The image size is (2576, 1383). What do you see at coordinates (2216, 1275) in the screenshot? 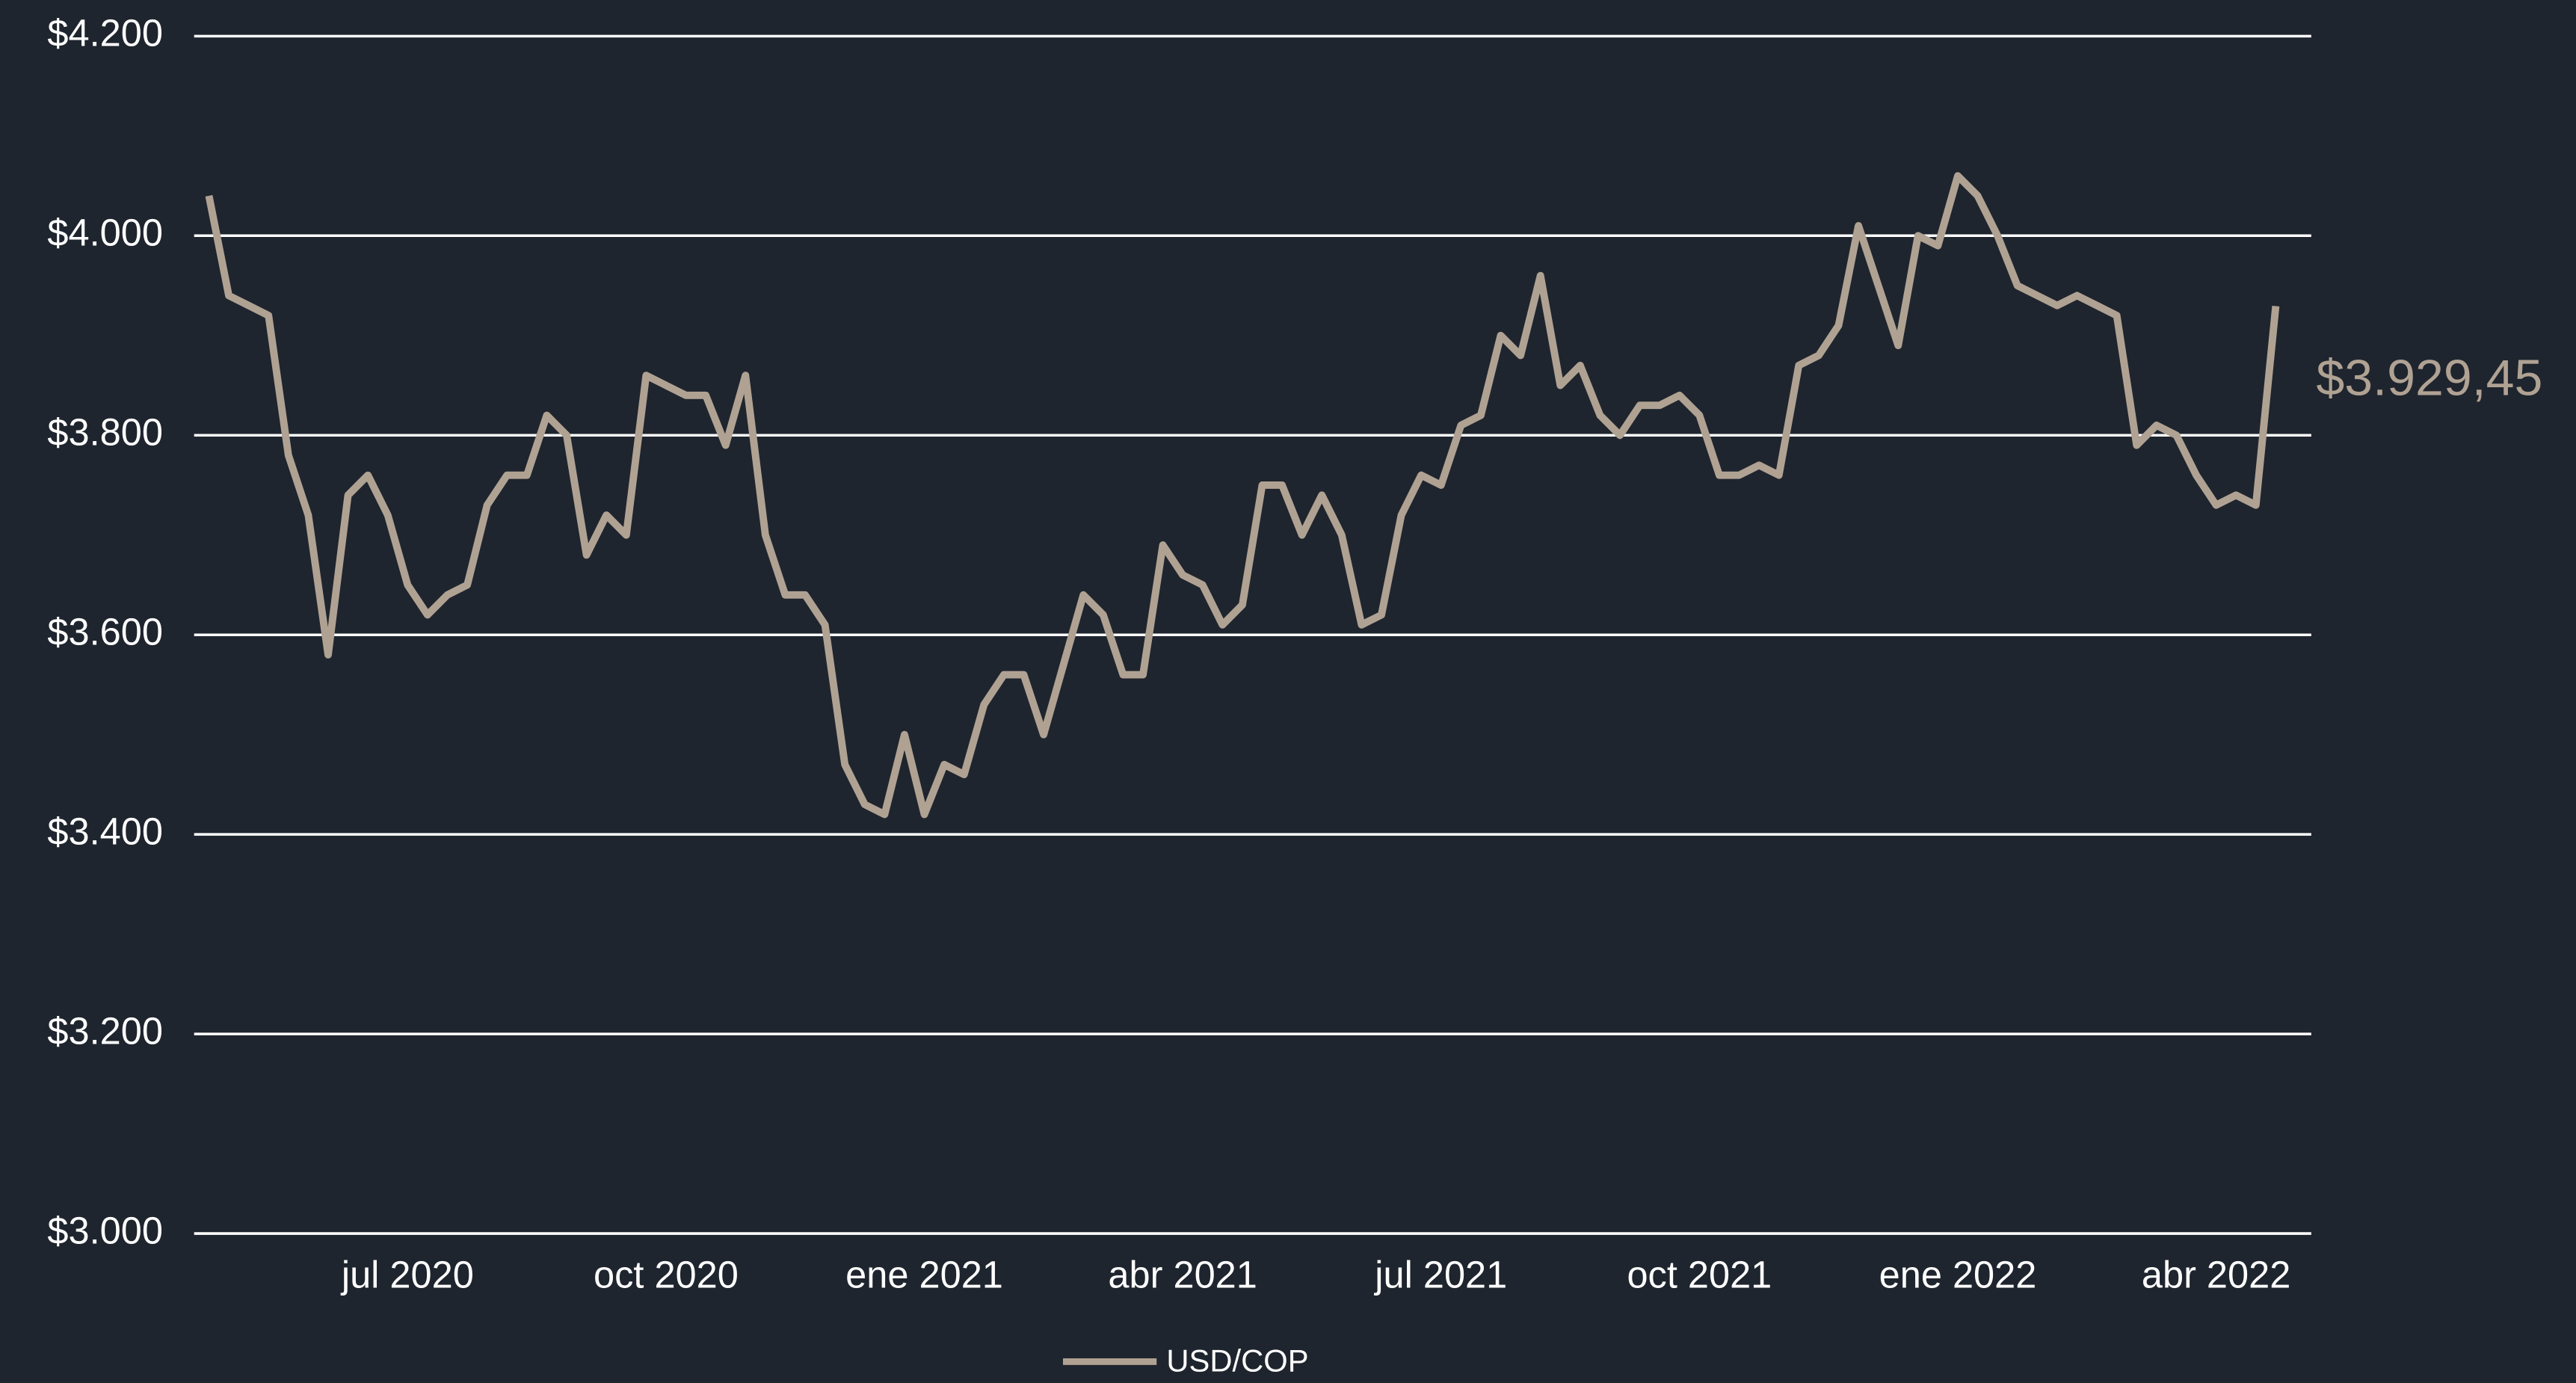
I see `x-tick-label: abr 2022` at bounding box center [2216, 1275].